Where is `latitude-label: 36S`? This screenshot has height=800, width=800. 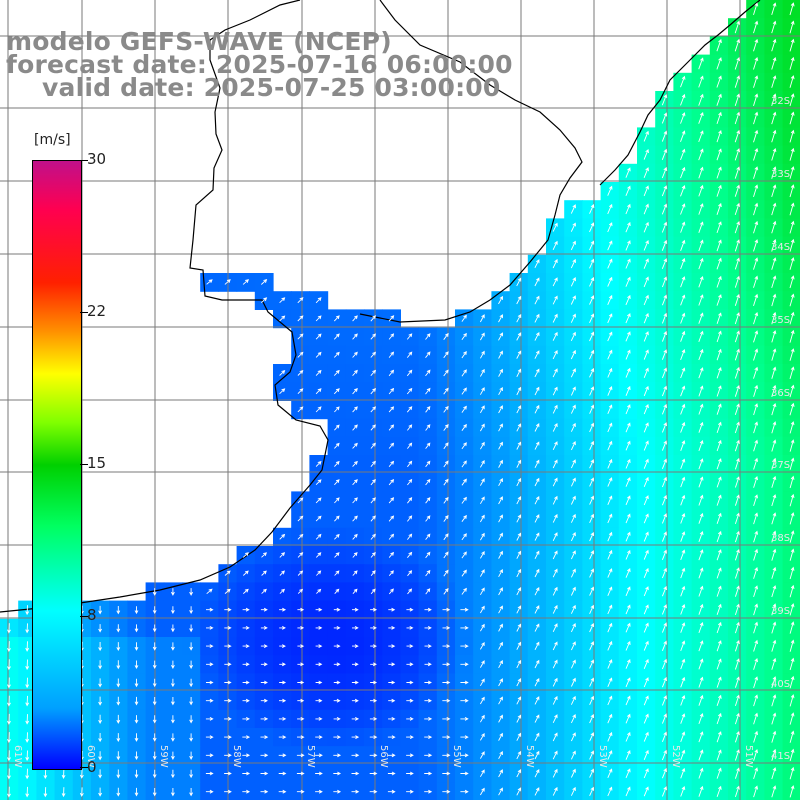 latitude-label: 36S is located at coordinates (780, 393).